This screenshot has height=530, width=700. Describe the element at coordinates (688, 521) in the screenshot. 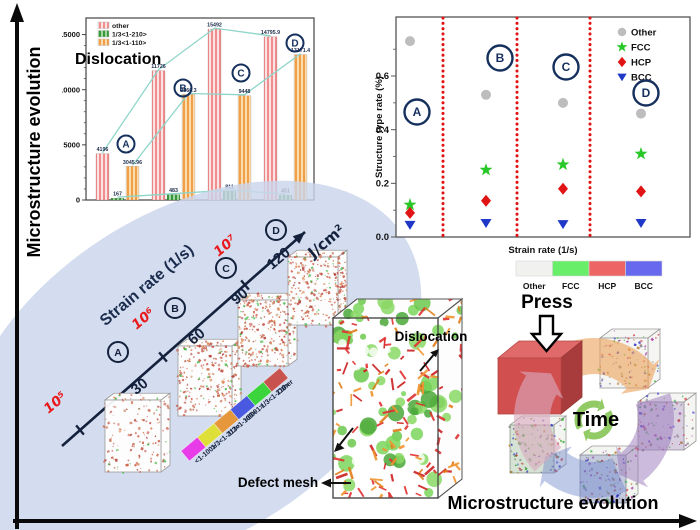

I see `horizontal-axis-arrowhead` at that location.